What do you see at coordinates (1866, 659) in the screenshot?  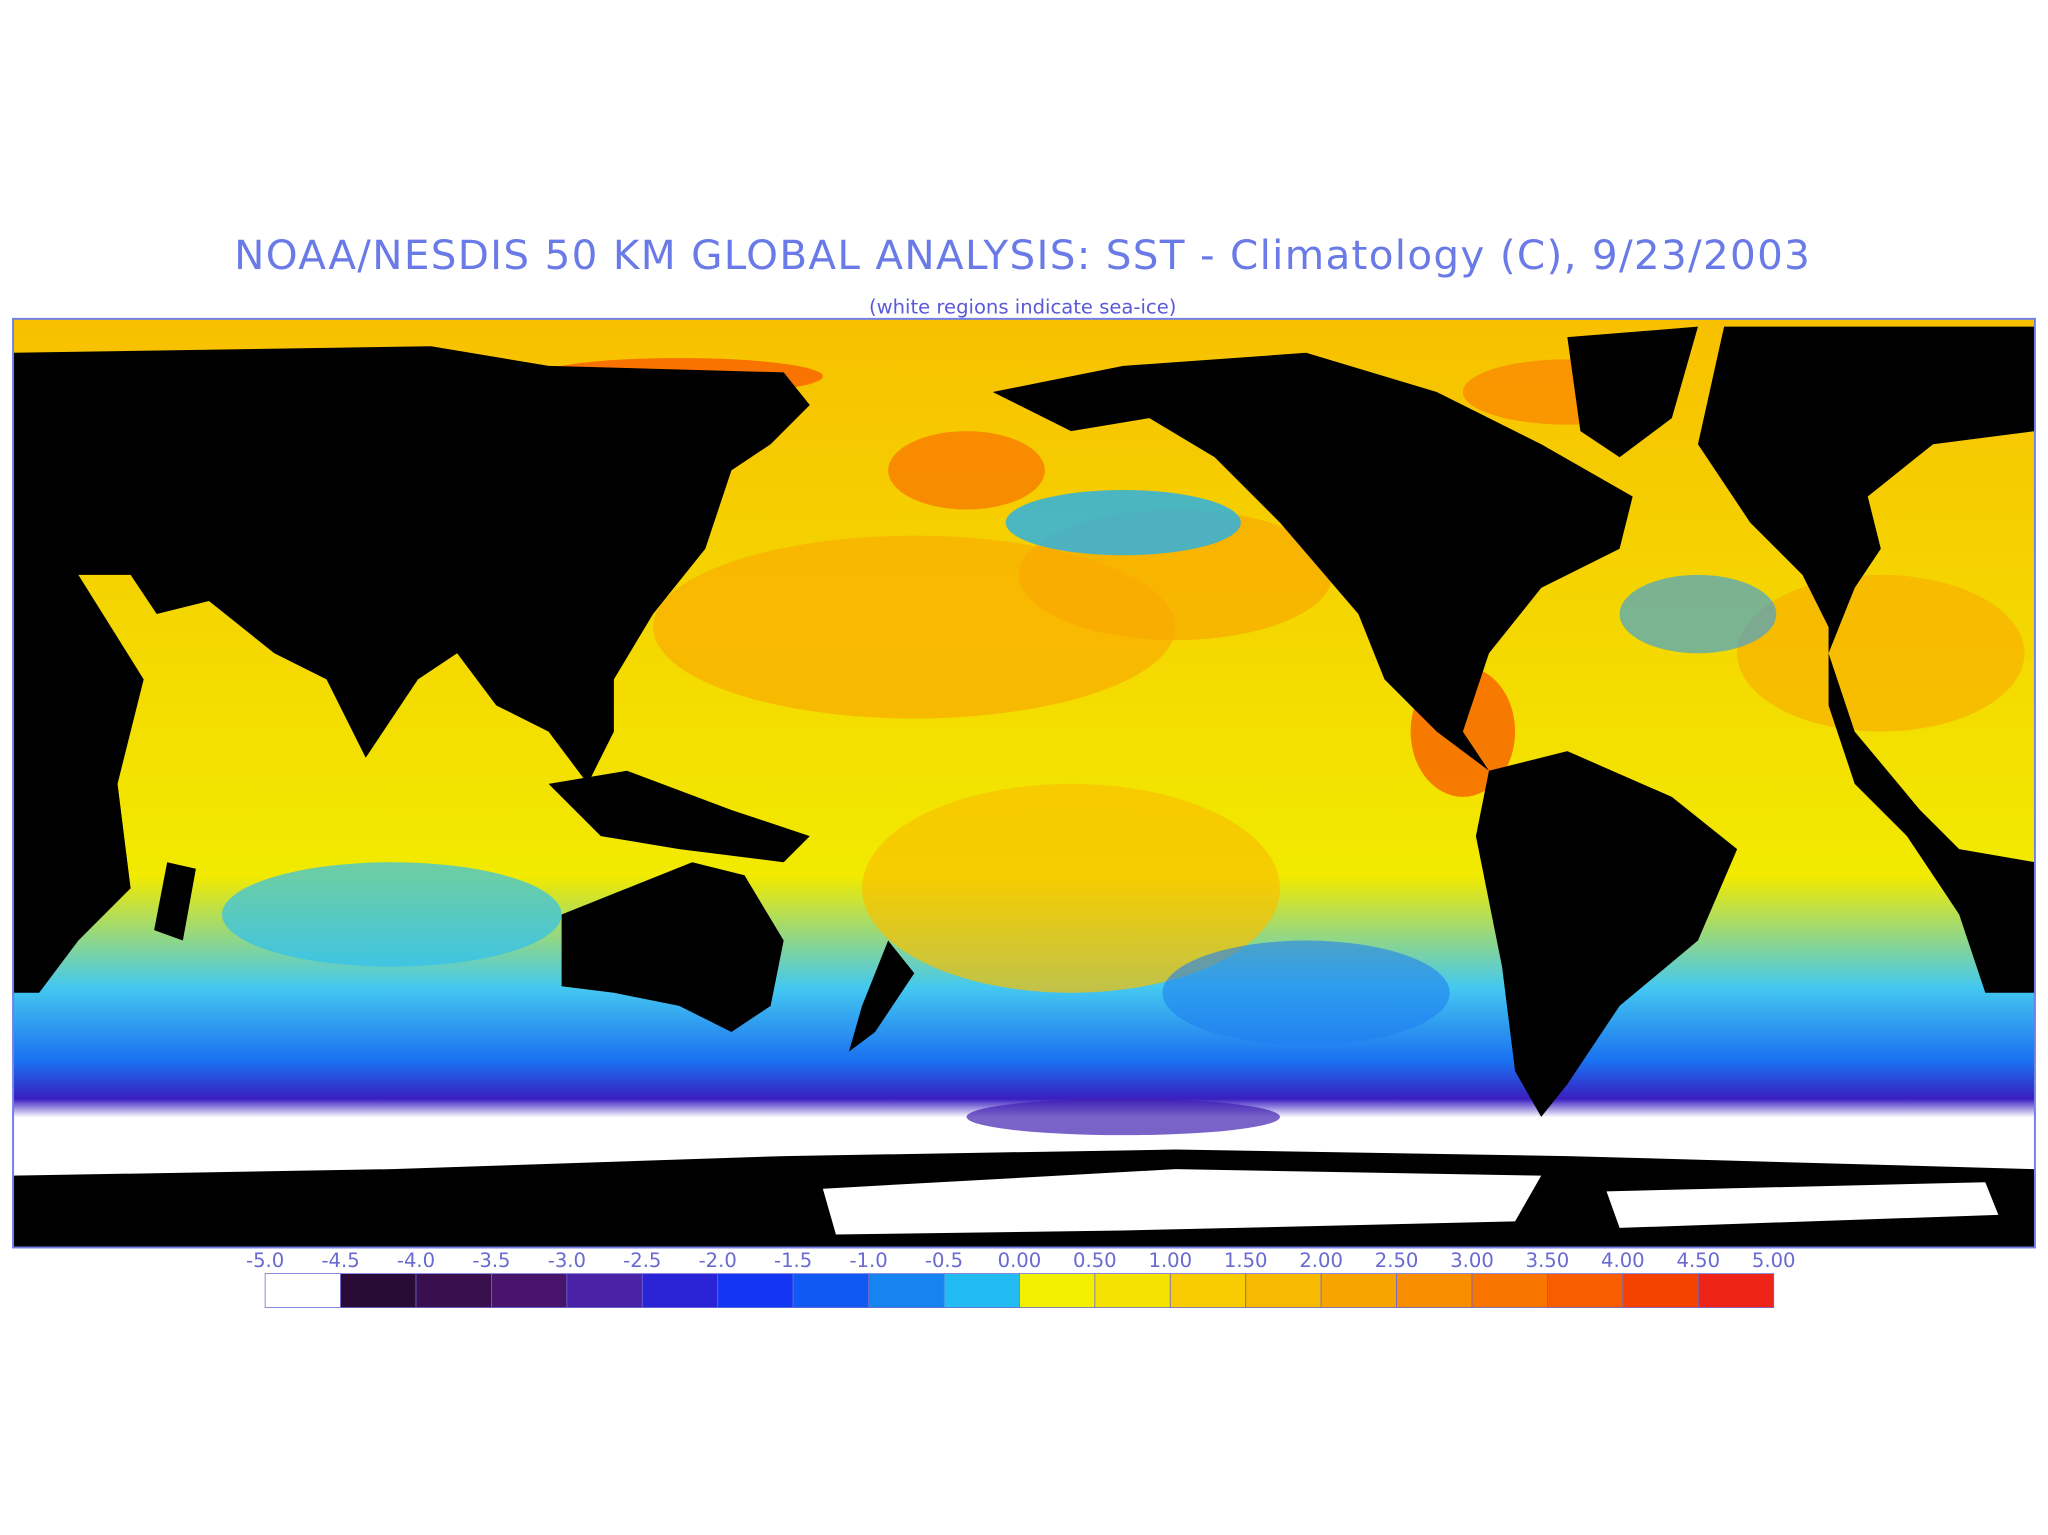 I see `europe-africa` at bounding box center [1866, 659].